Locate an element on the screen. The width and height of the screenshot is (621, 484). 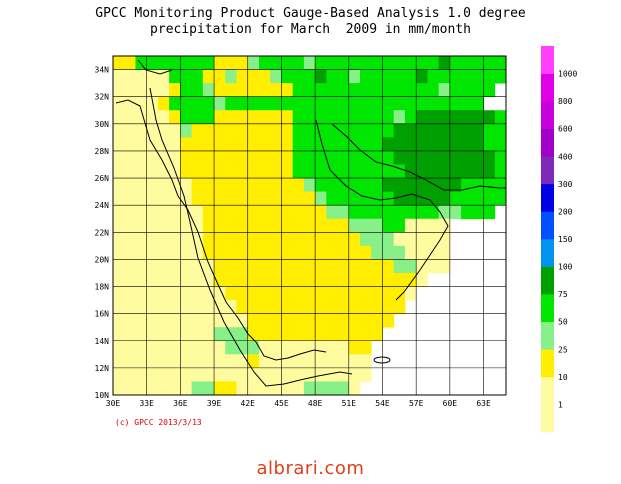
y-tick-label: 28N is located at coordinates (102, 151).